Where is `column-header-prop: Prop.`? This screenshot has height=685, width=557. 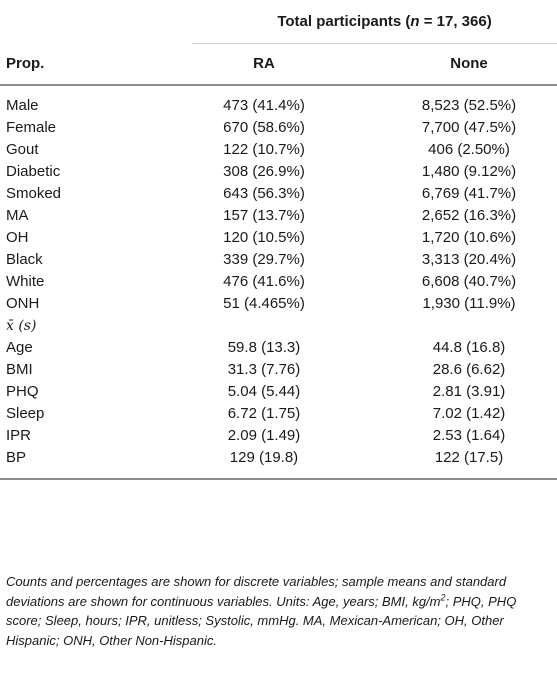
column-header-prop: Prop. is located at coordinates (96, 64).